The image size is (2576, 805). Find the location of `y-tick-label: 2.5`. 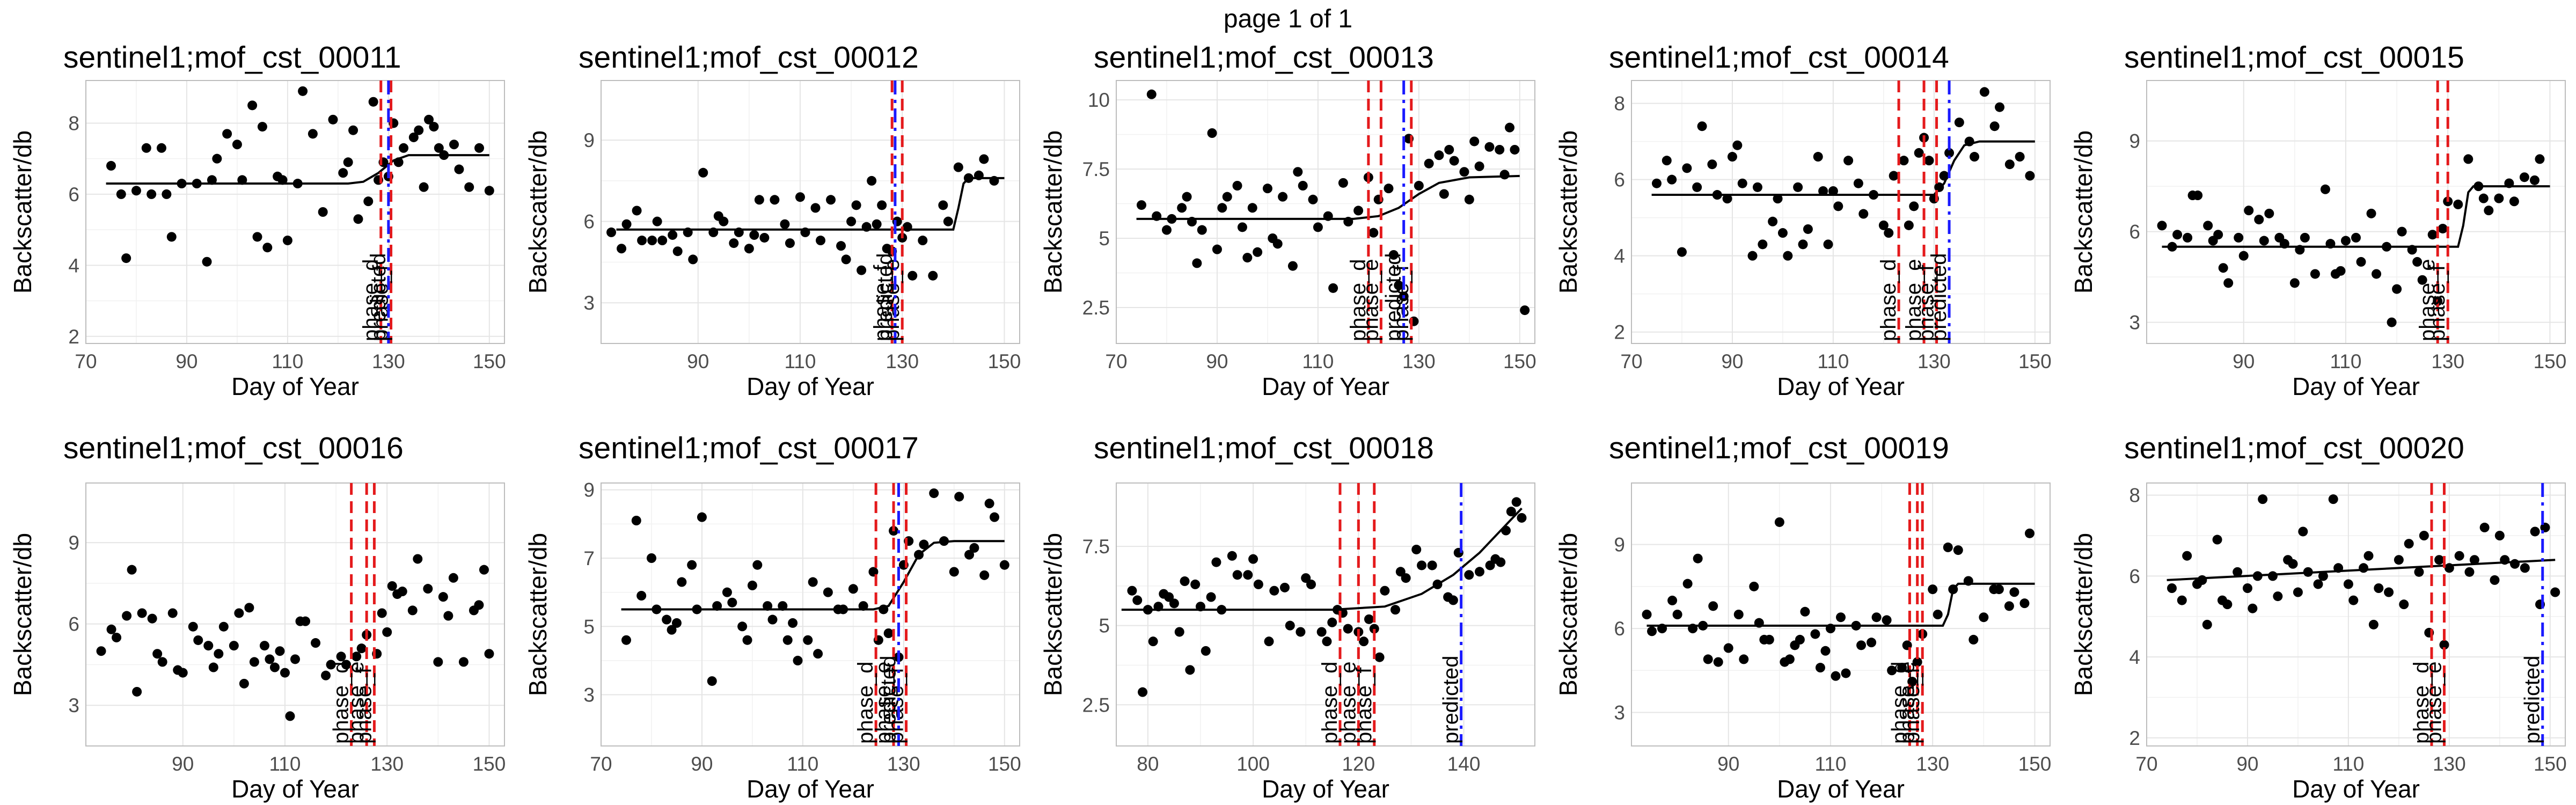

y-tick-label: 2.5 is located at coordinates (1096, 308).